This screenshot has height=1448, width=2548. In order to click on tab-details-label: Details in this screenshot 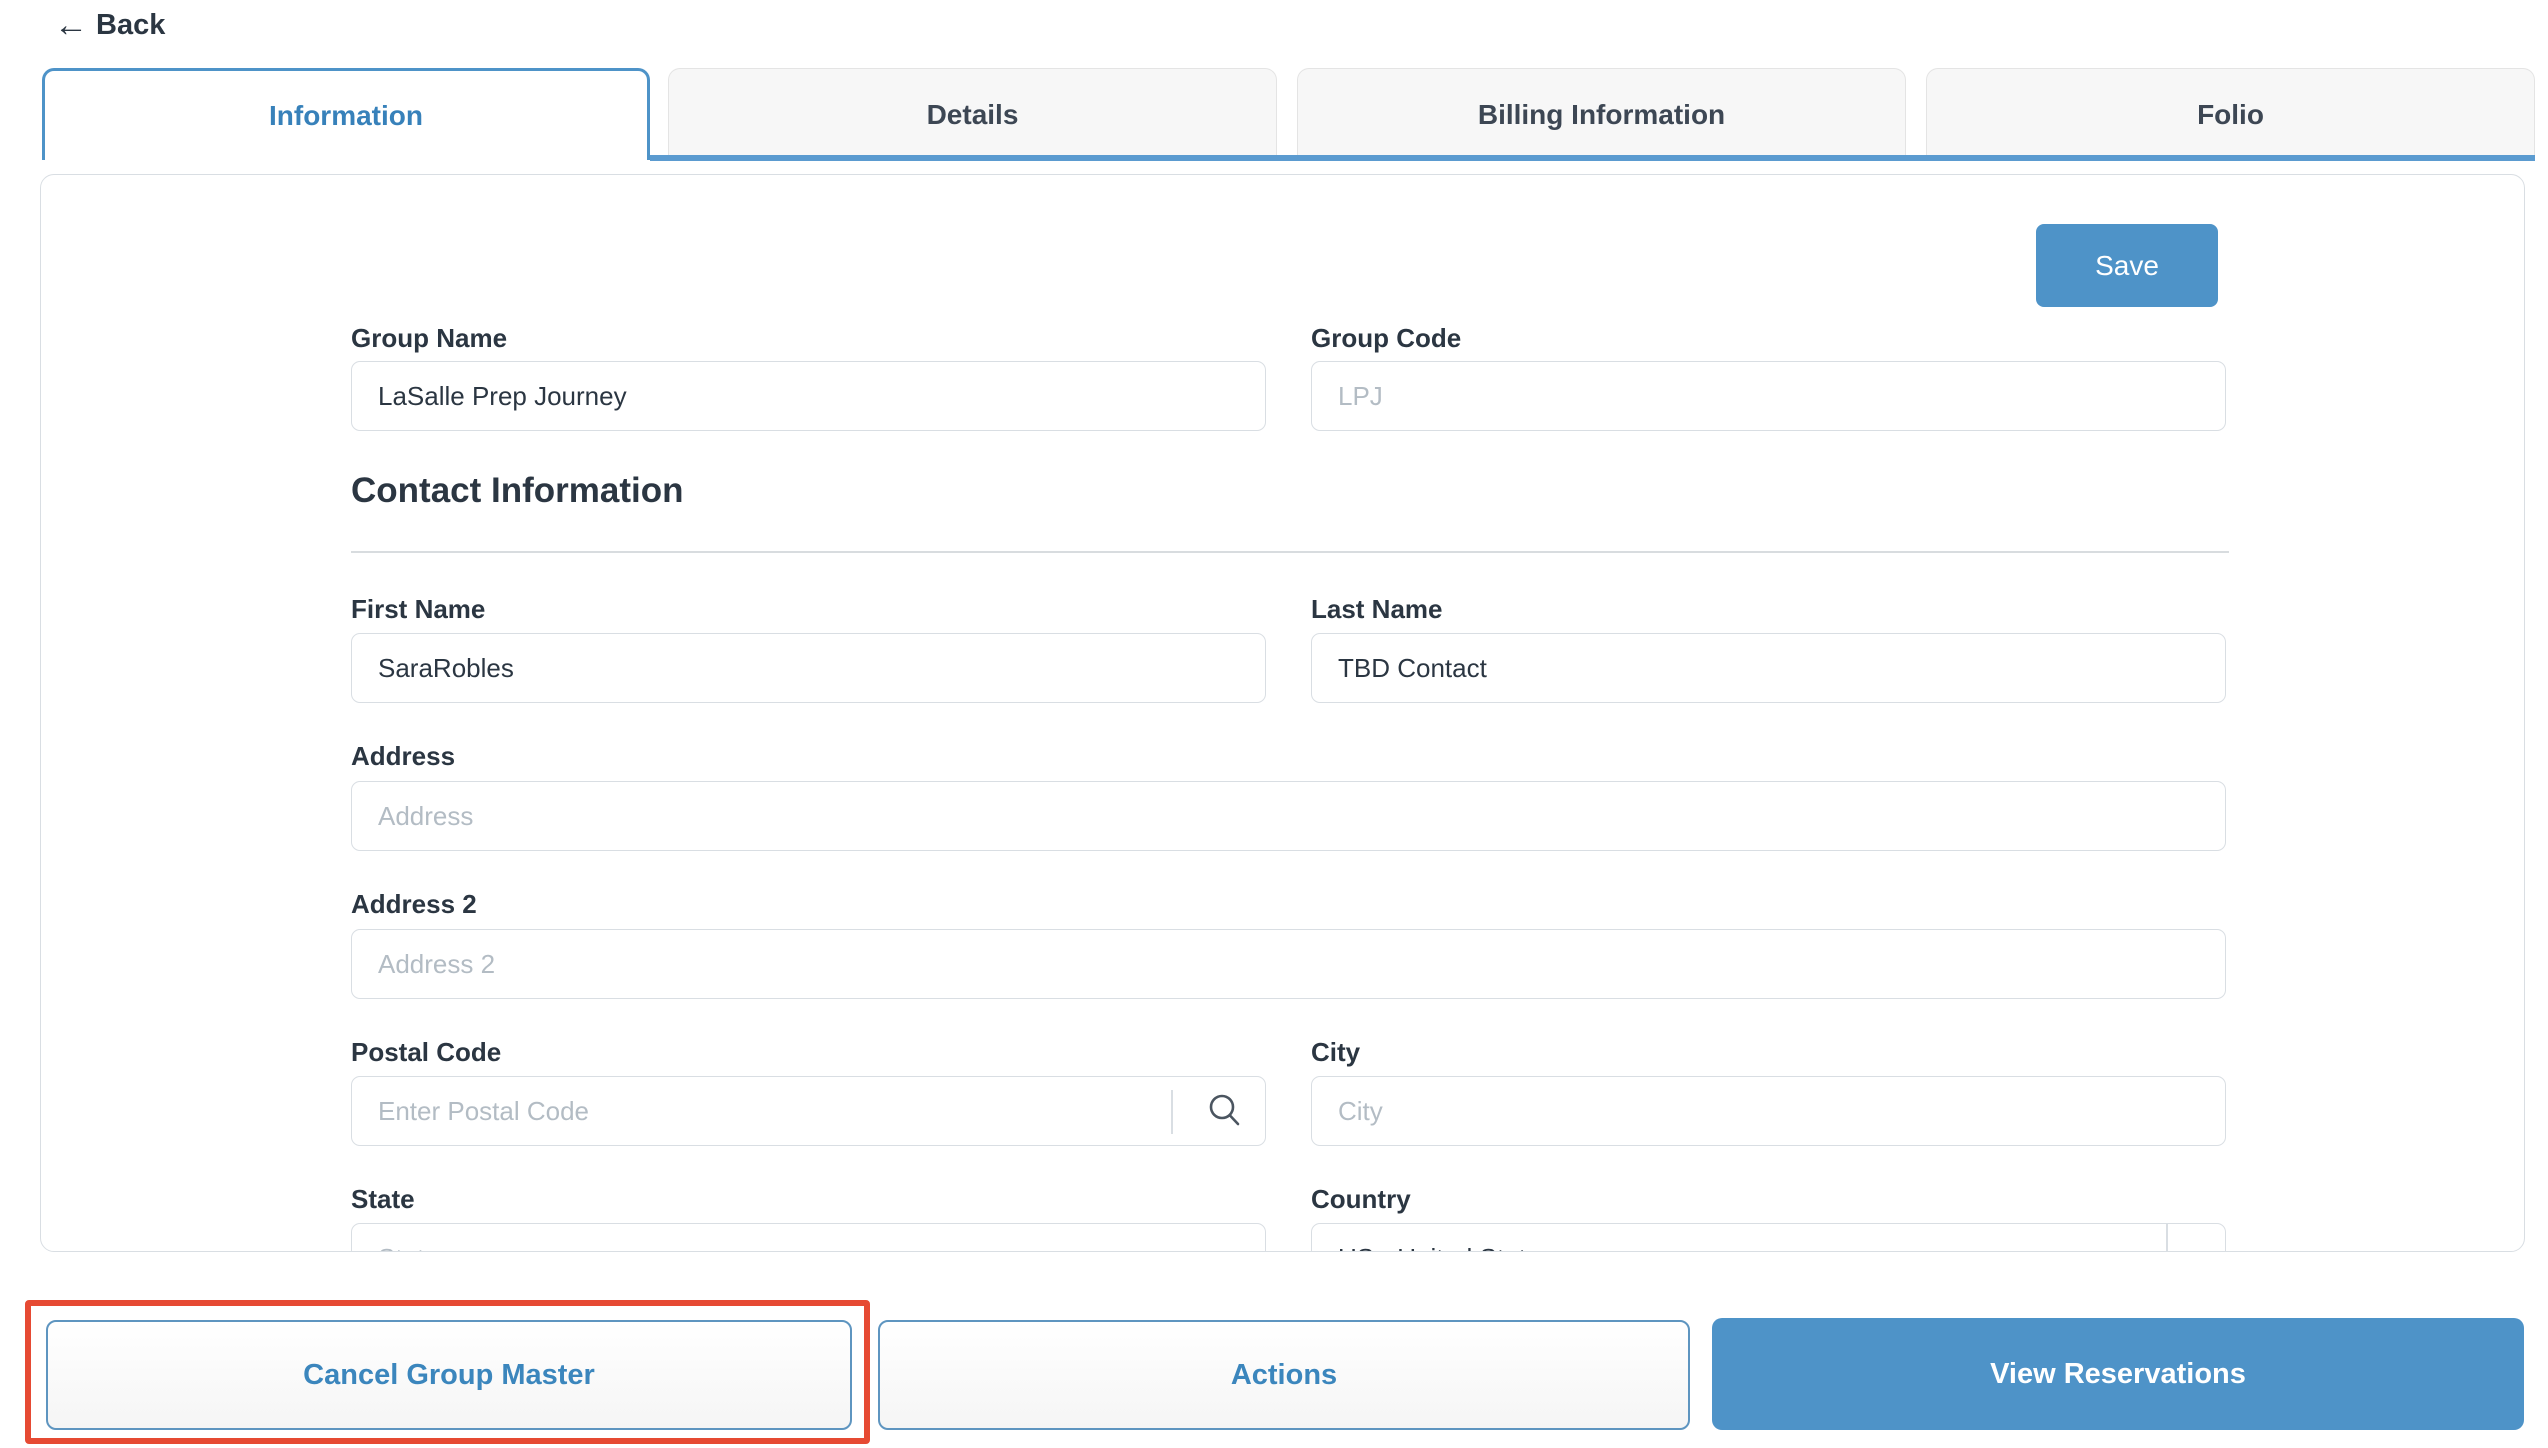, I will do `click(972, 114)`.